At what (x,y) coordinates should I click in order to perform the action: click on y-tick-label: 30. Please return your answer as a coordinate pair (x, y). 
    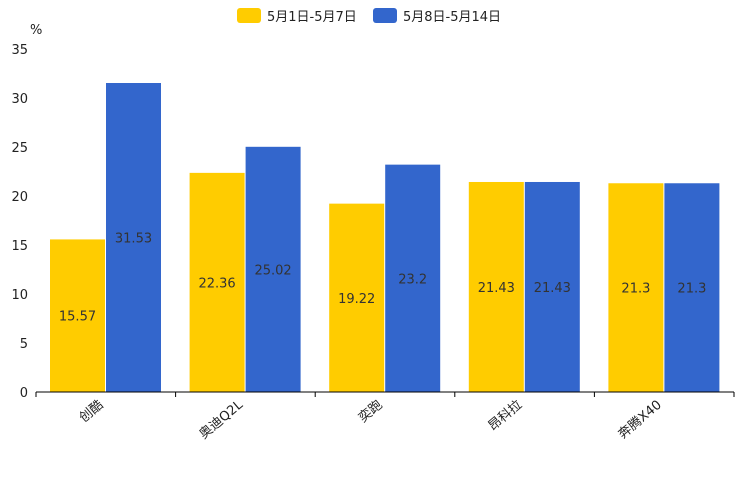
    Looking at the image, I should click on (19, 99).